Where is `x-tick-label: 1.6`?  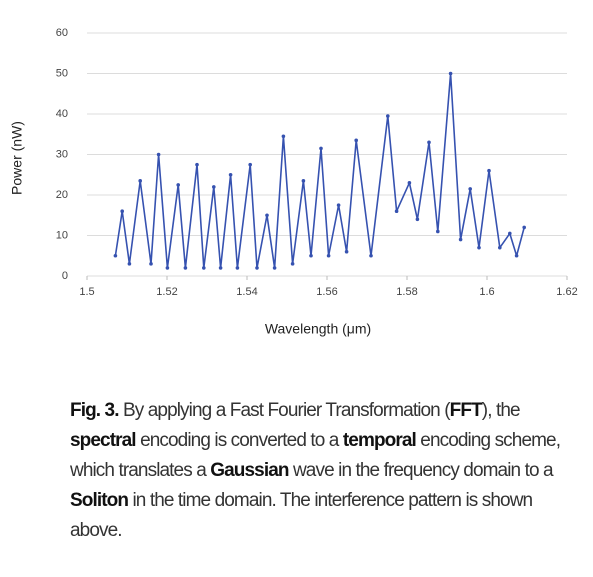
x-tick-label: 1.6 is located at coordinates (486, 292).